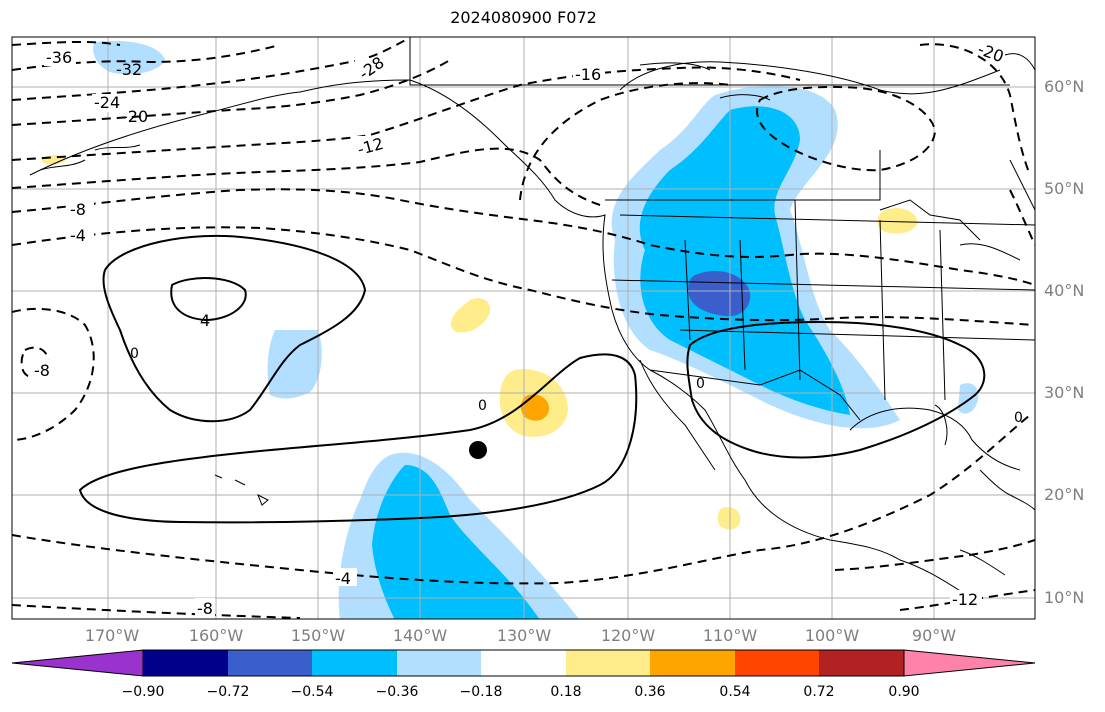 The image size is (1105, 712). Describe the element at coordinates (470, 315) in the screenshot. I see `anomaly-yellow-offshore` at that location.